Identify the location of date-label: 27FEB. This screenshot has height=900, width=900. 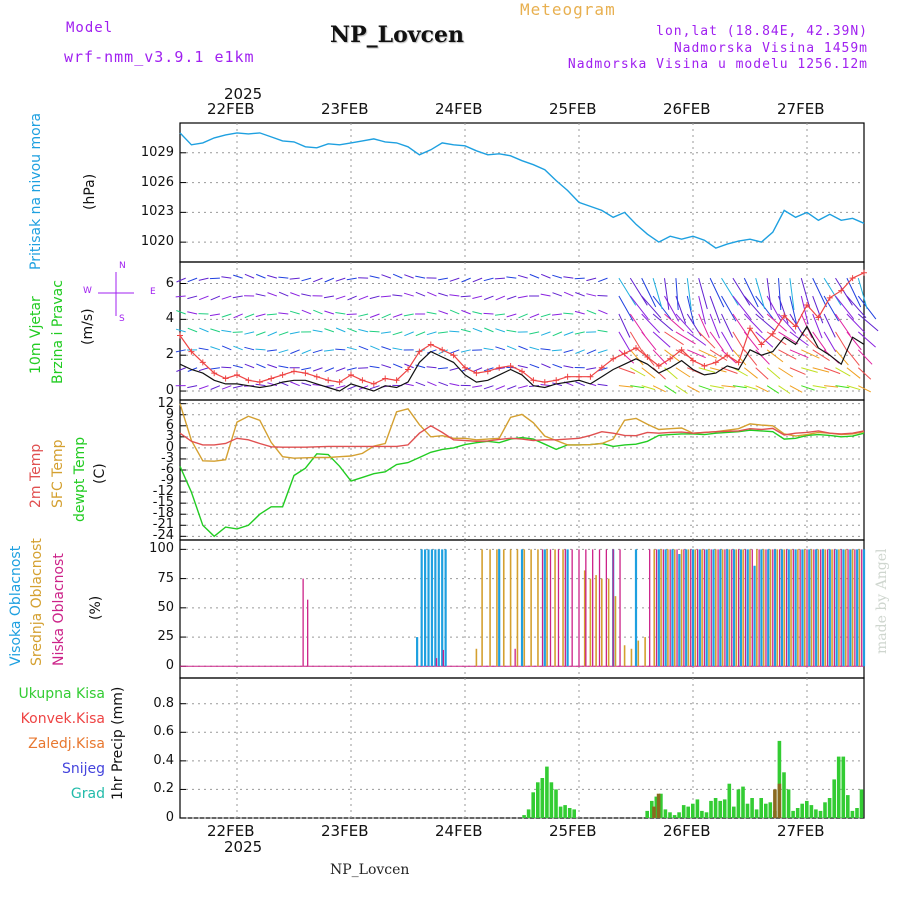
(801, 109).